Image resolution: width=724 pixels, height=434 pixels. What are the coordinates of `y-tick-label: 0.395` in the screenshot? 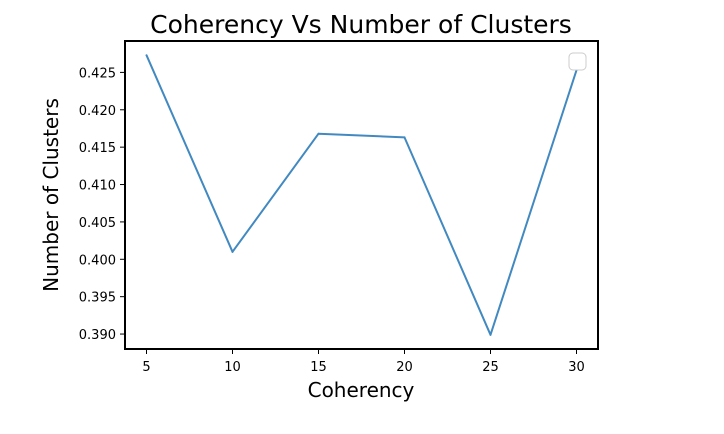 It's located at (97, 298).